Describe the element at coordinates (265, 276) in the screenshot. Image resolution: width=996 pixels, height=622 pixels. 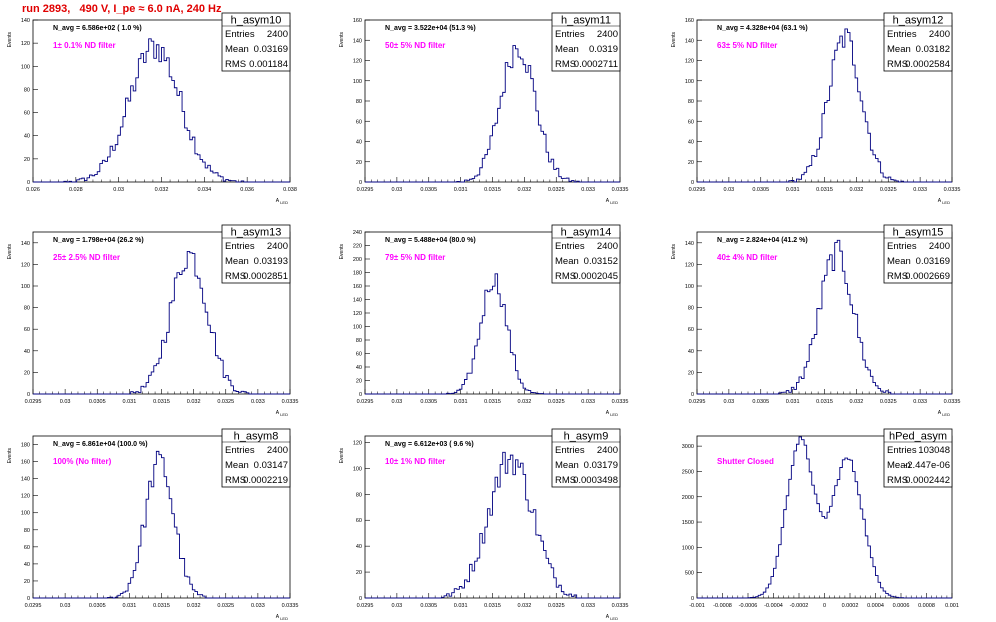
I see `stat-value: 0.0002851` at that location.